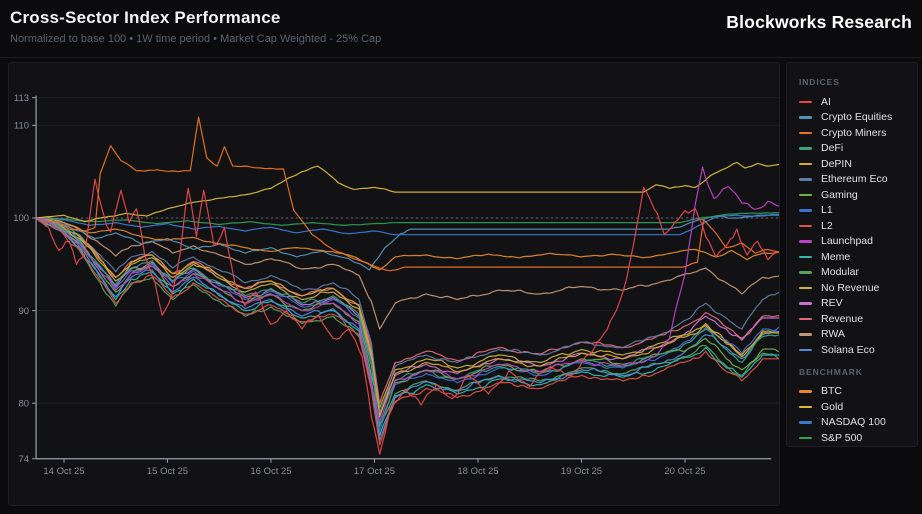  Describe the element at coordinates (21, 126) in the screenshot. I see `y-tick-label-110: 110` at that location.